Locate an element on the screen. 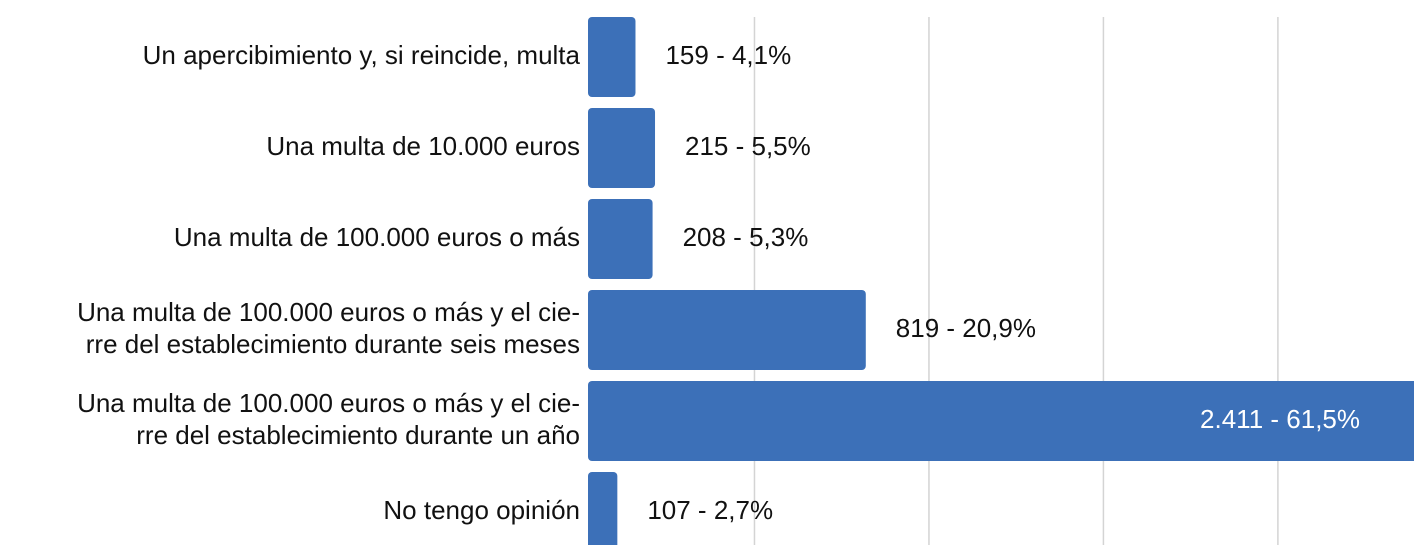  category-label: Una multa de 100.000 euros o más is located at coordinates (377, 237).